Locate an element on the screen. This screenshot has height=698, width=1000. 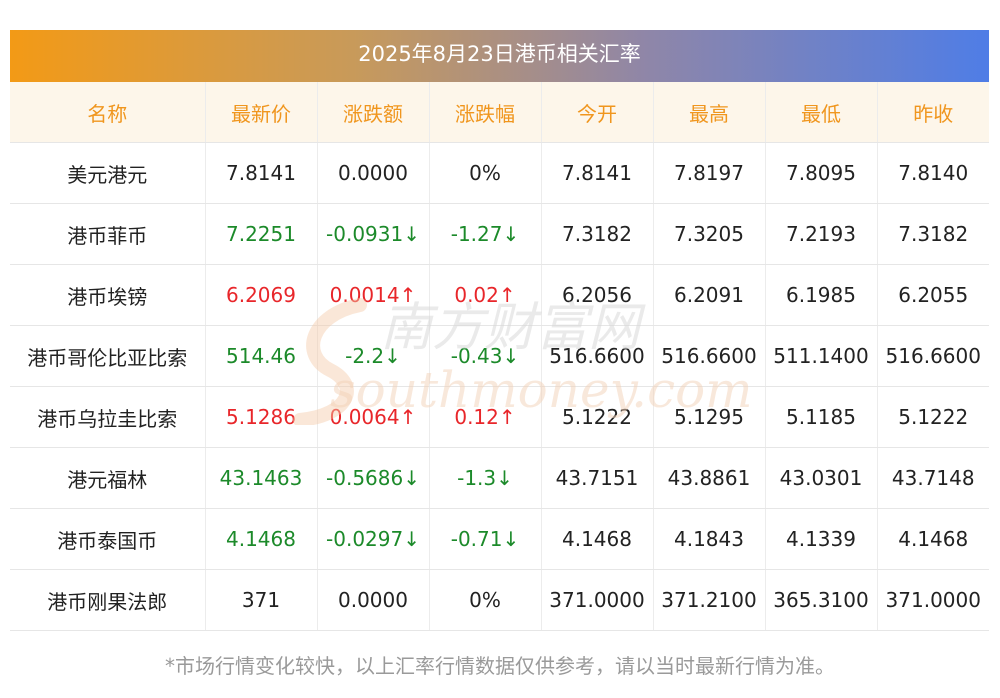
cell-pct: 0.02↑ is located at coordinates (485, 295).